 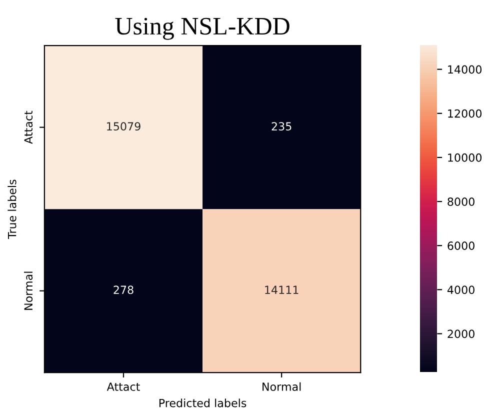 I want to click on data-label: 278, so click(x=124, y=290).